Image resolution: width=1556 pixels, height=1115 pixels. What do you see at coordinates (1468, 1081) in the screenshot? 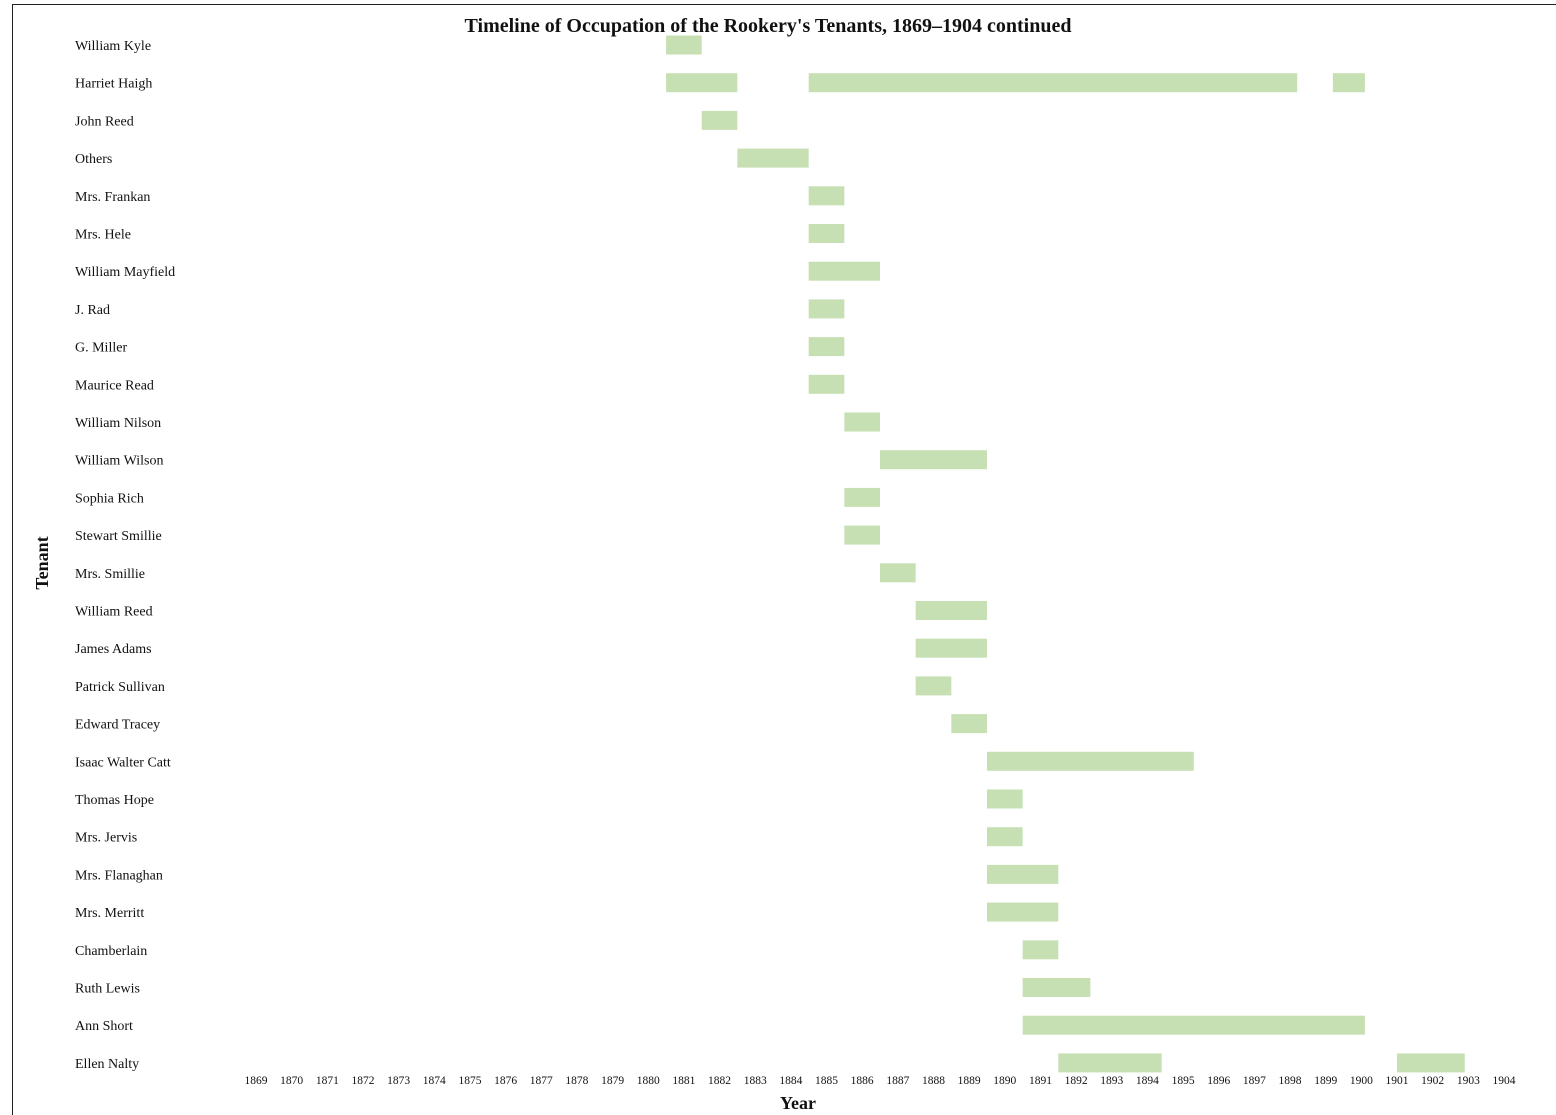
I see `x-tick-label: 1903` at bounding box center [1468, 1081].